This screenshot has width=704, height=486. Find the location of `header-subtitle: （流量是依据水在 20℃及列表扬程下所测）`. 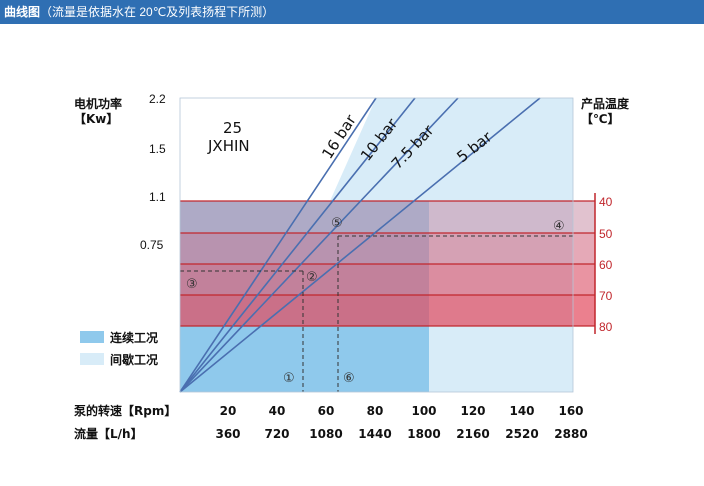

header-subtitle: （流量是依据水在 20℃及列表扬程下所测） is located at coordinates (157, 12).